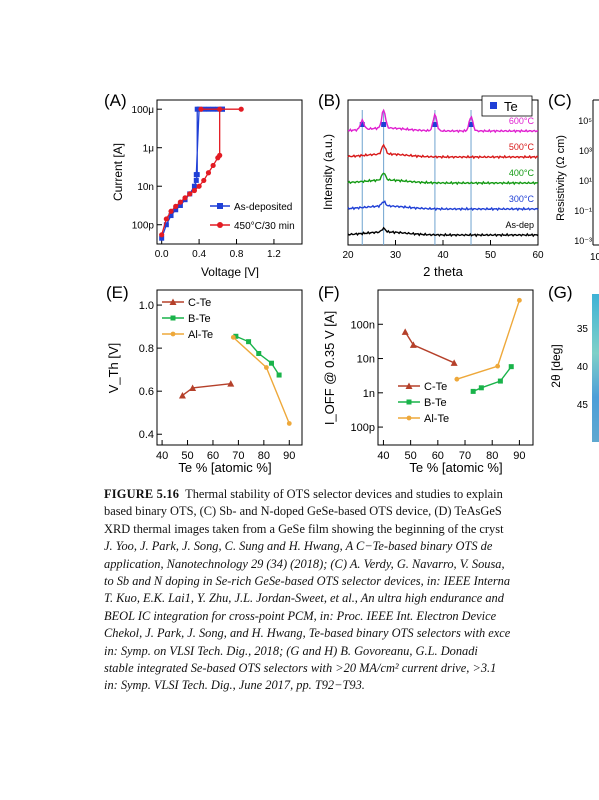 The image size is (599, 800). Describe the element at coordinates (411, 456) in the screenshot. I see `f-xtick-label: 50` at that location.